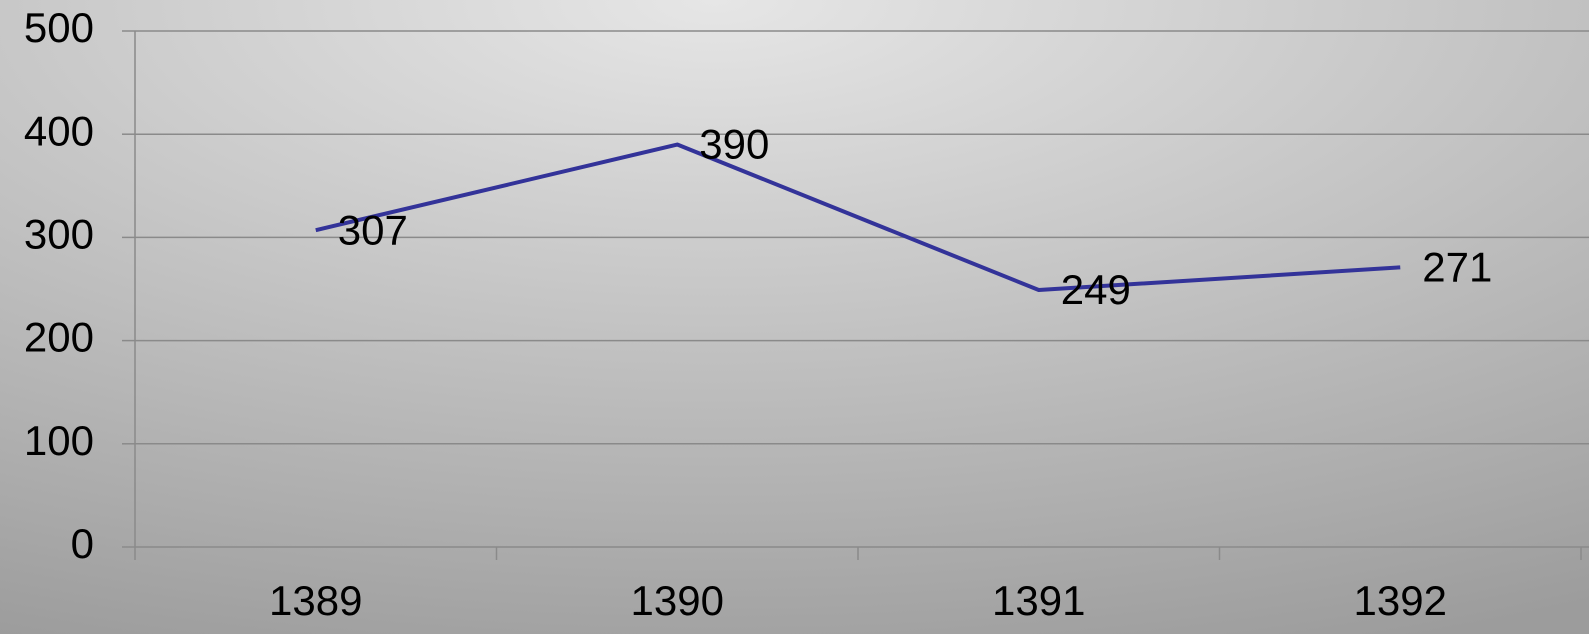 This screenshot has height=634, width=1589. Describe the element at coordinates (1038, 600) in the screenshot. I see `x-tick-label: 1391` at that location.